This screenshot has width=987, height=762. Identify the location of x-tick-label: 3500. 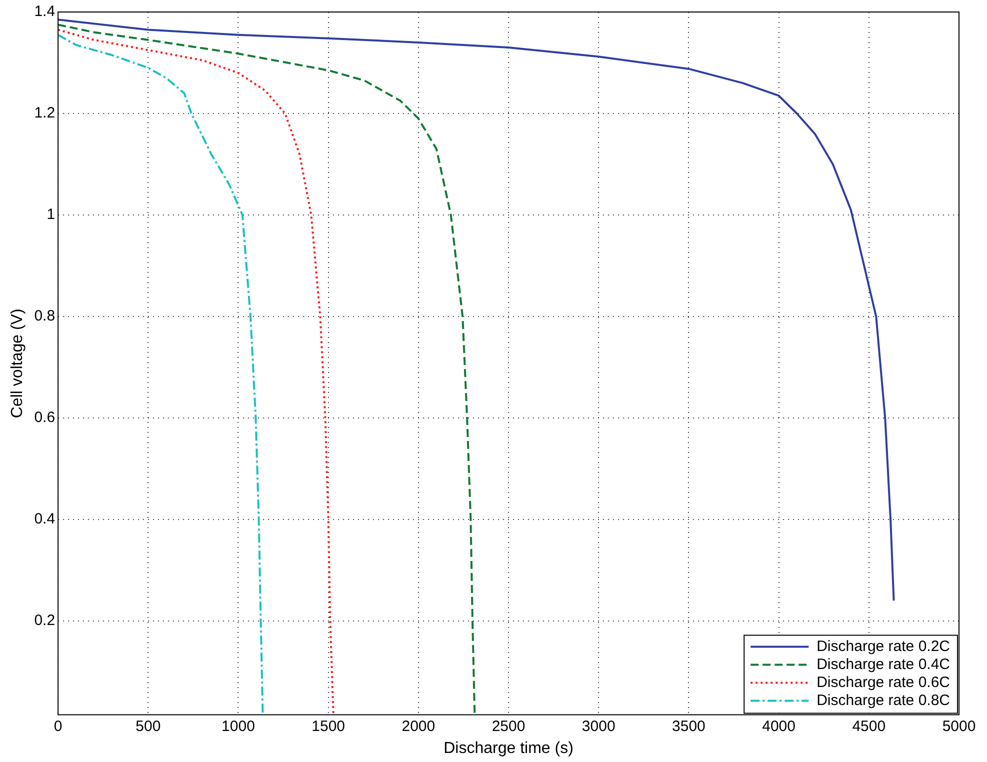
(689, 726).